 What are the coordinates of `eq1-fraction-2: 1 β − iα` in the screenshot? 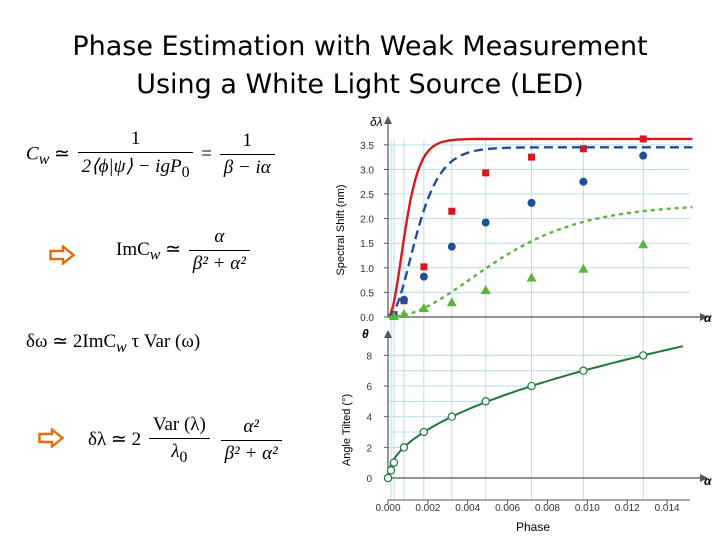 It's located at (247, 154).